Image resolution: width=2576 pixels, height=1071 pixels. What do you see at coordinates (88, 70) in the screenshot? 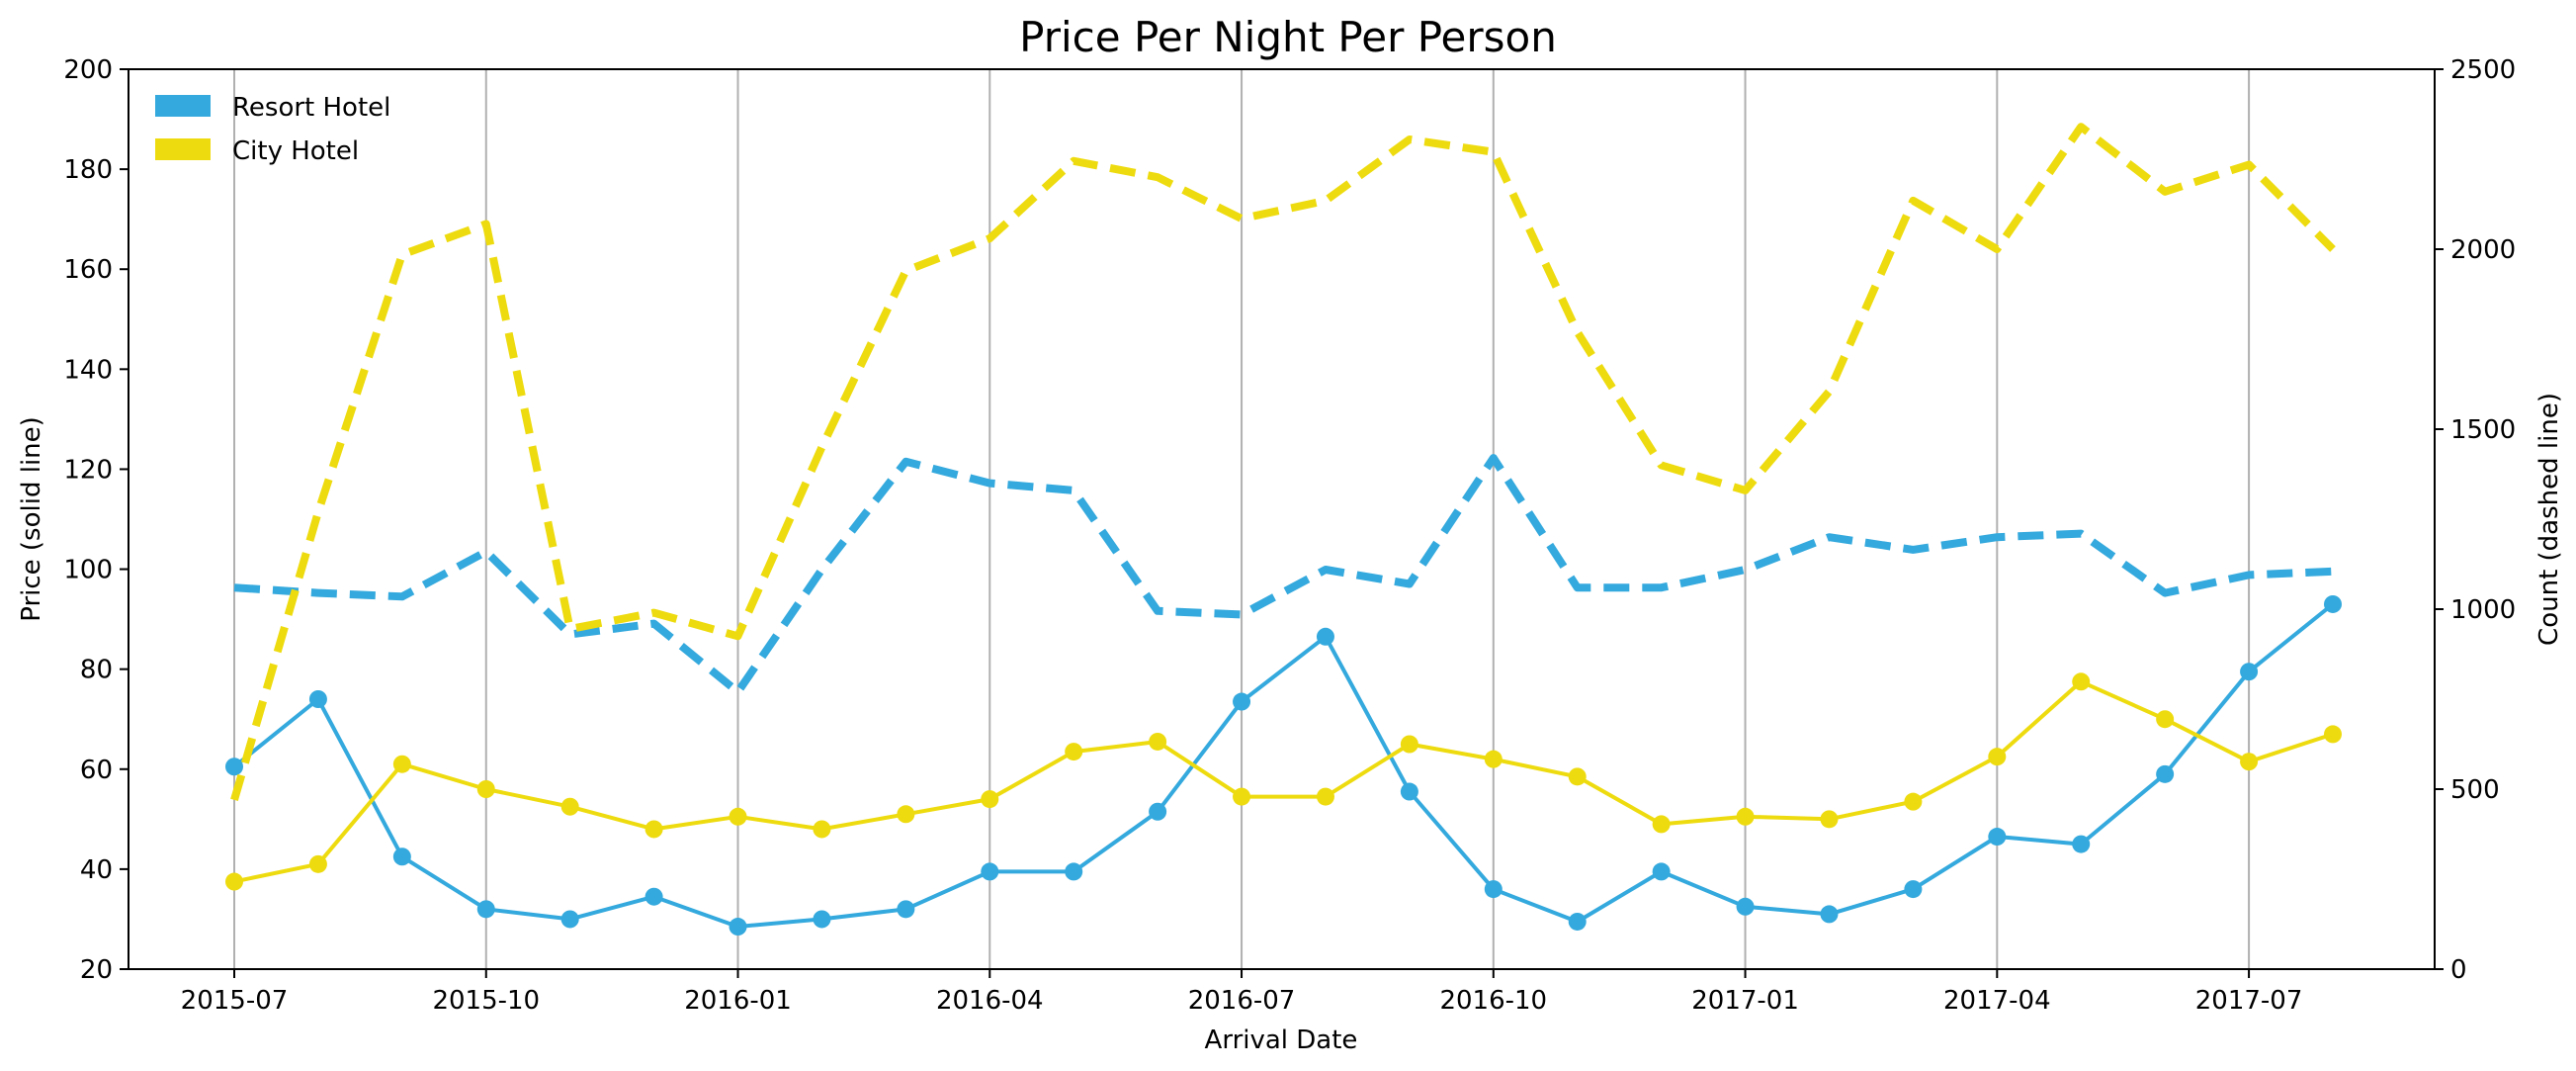
I see `left-y-tick-label: 200` at bounding box center [88, 70].